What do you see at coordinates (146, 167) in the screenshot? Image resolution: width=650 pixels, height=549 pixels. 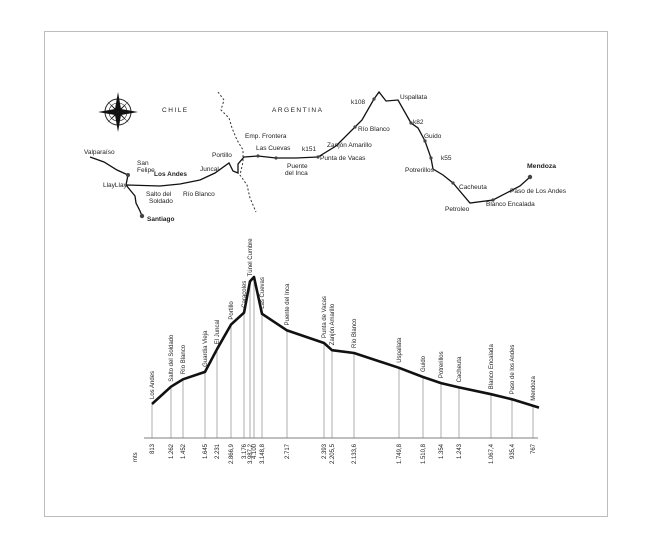 I see `place-san-felipe: San Felipe` at bounding box center [146, 167].